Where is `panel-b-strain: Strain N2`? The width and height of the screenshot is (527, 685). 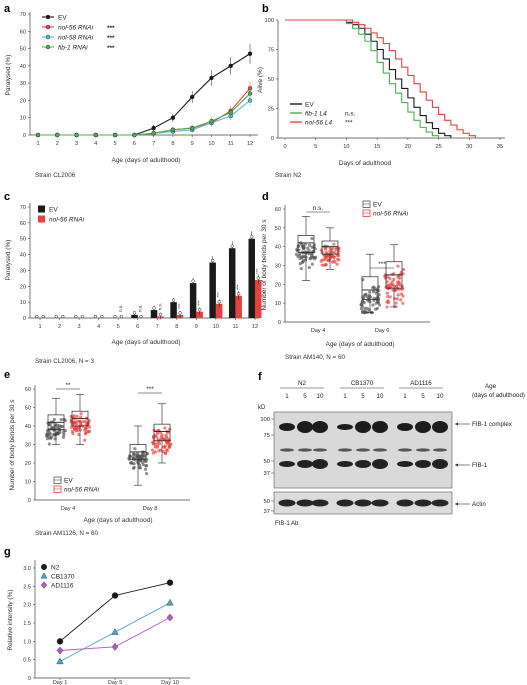
panel-b-strain: Strain N2 is located at coordinates (288, 175).